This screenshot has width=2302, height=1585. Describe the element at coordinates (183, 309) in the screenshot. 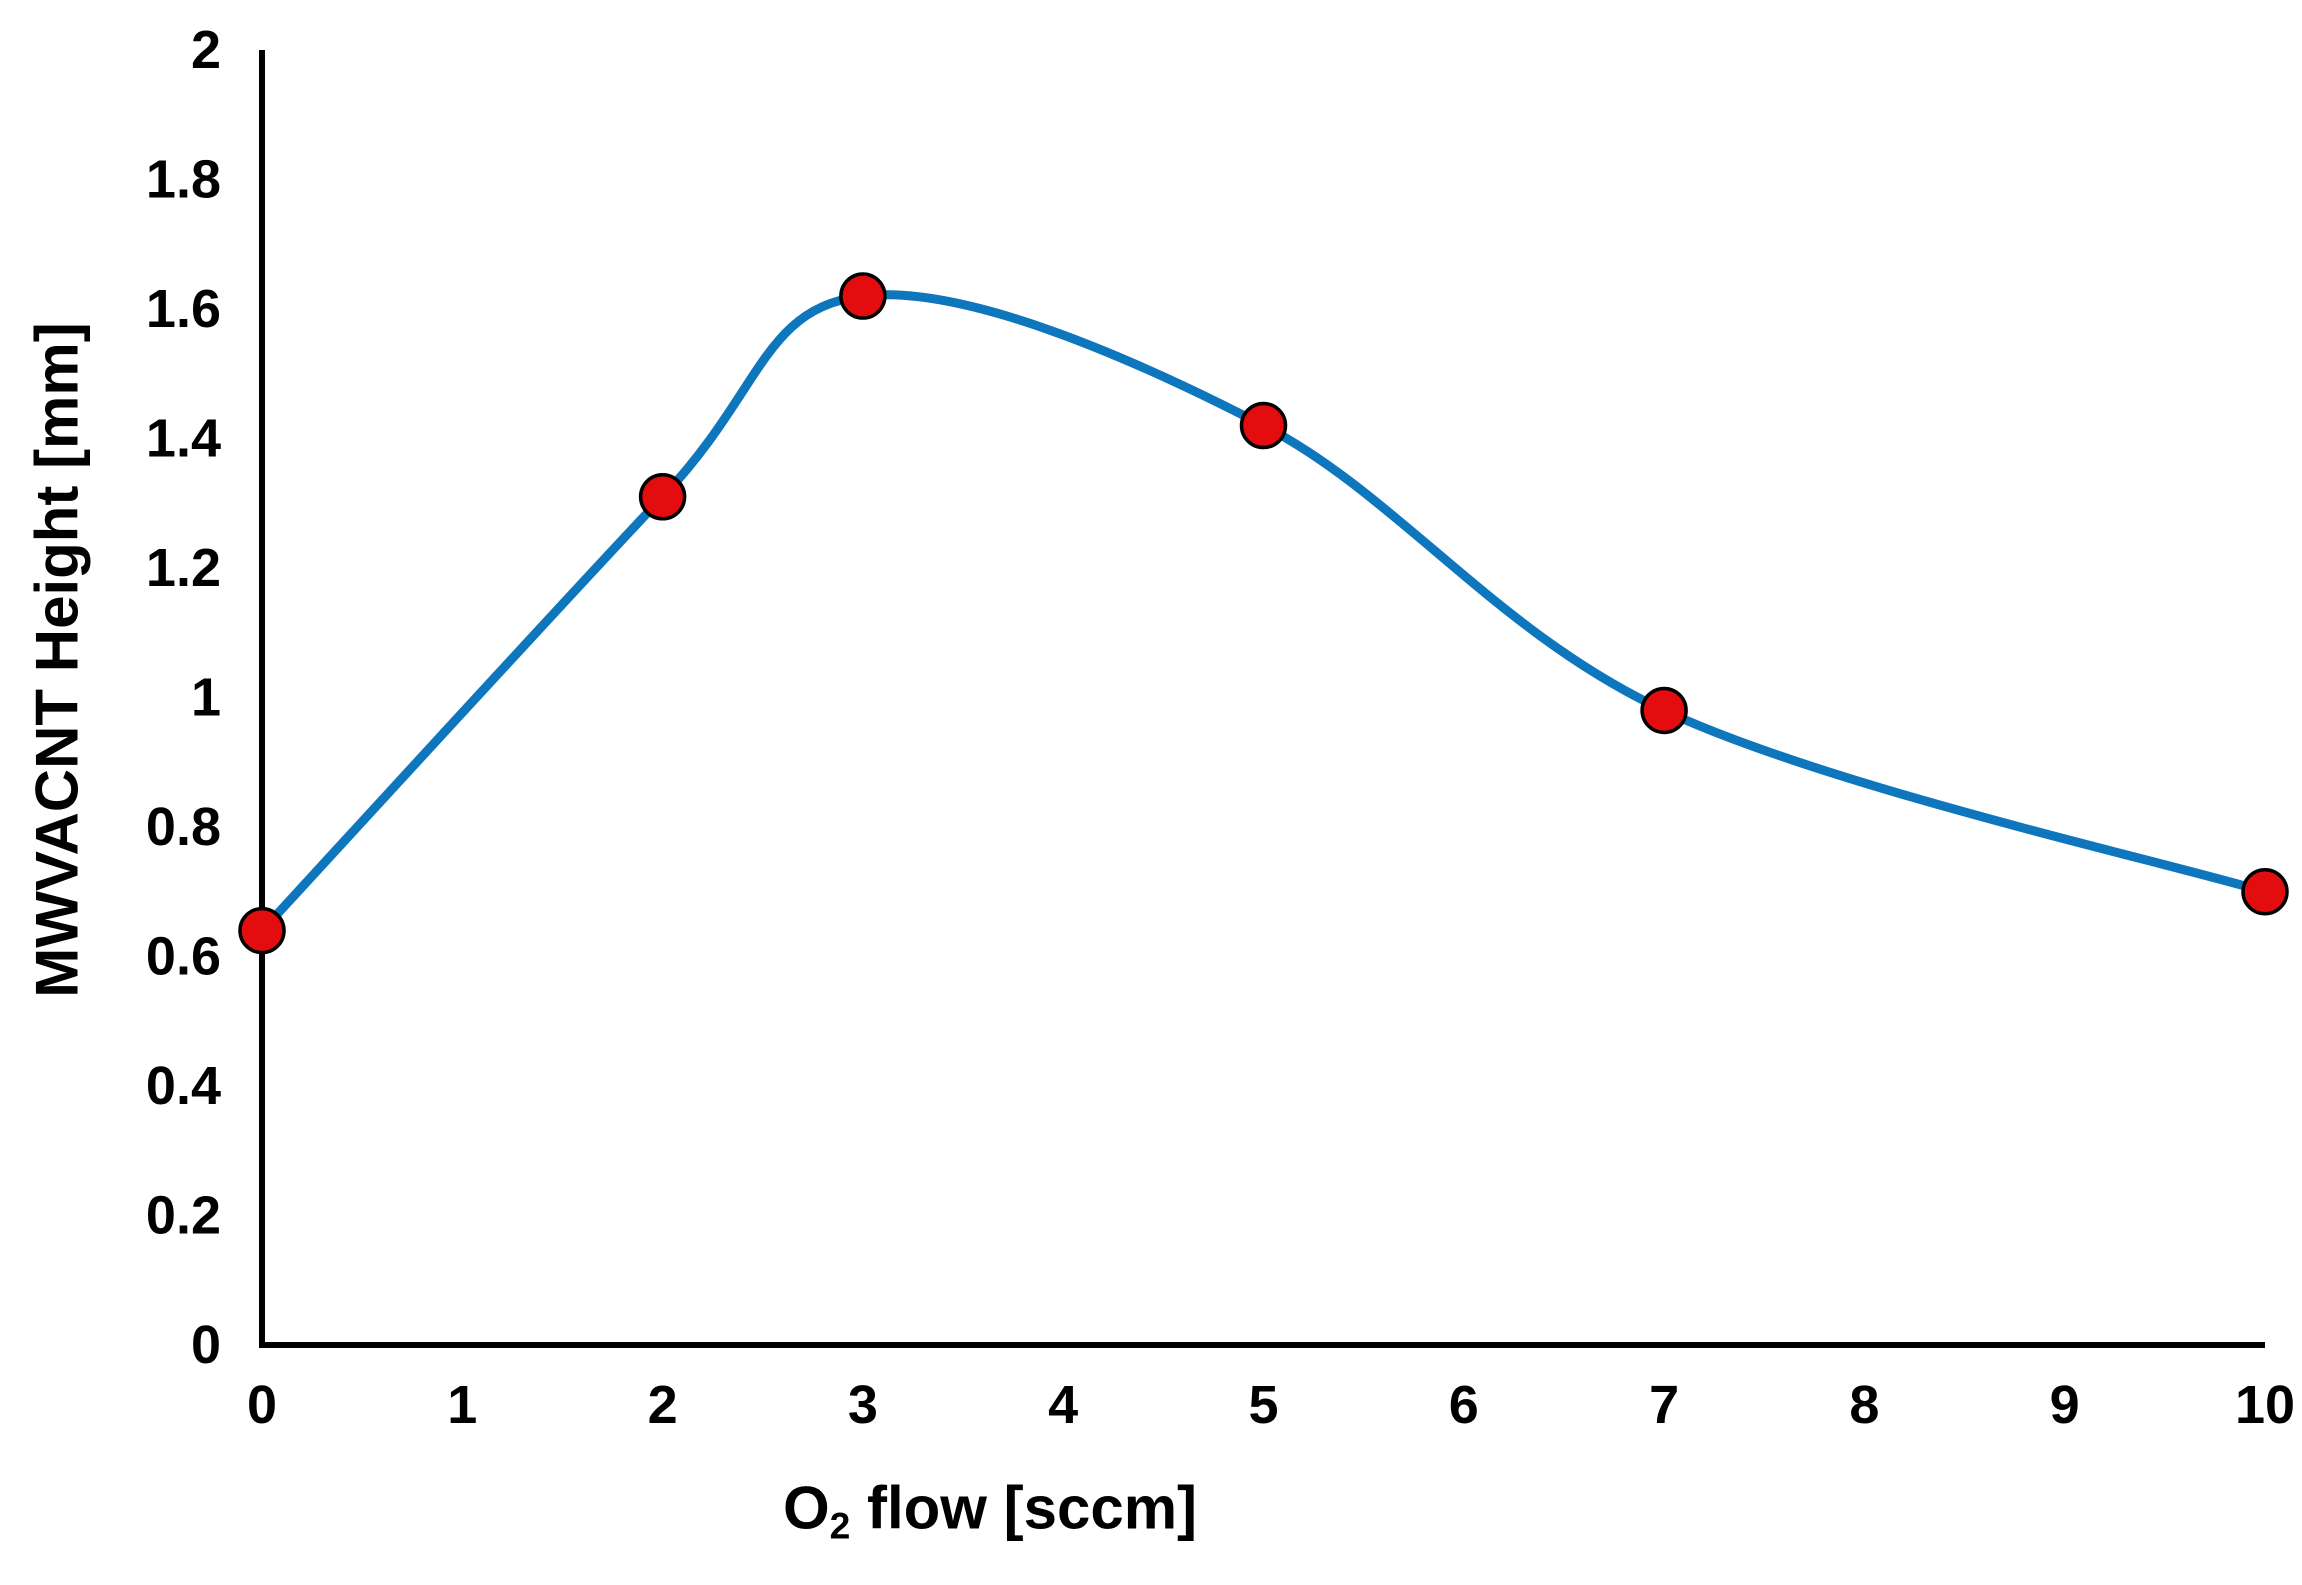

I see `y-tick-label: 1.6` at that location.